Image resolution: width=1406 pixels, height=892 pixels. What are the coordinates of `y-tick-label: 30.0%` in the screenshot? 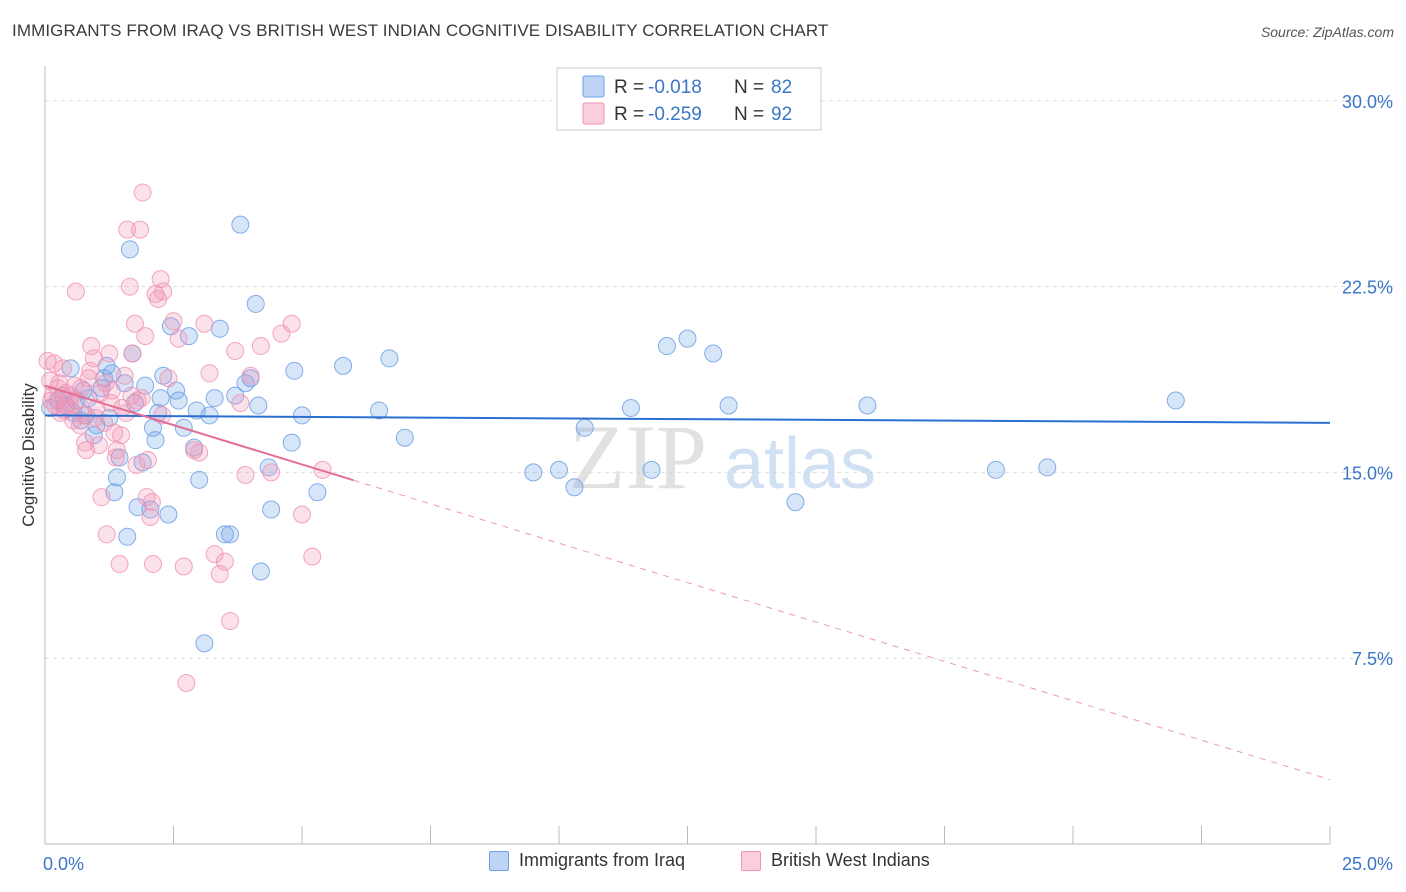 It's located at (1367, 102).